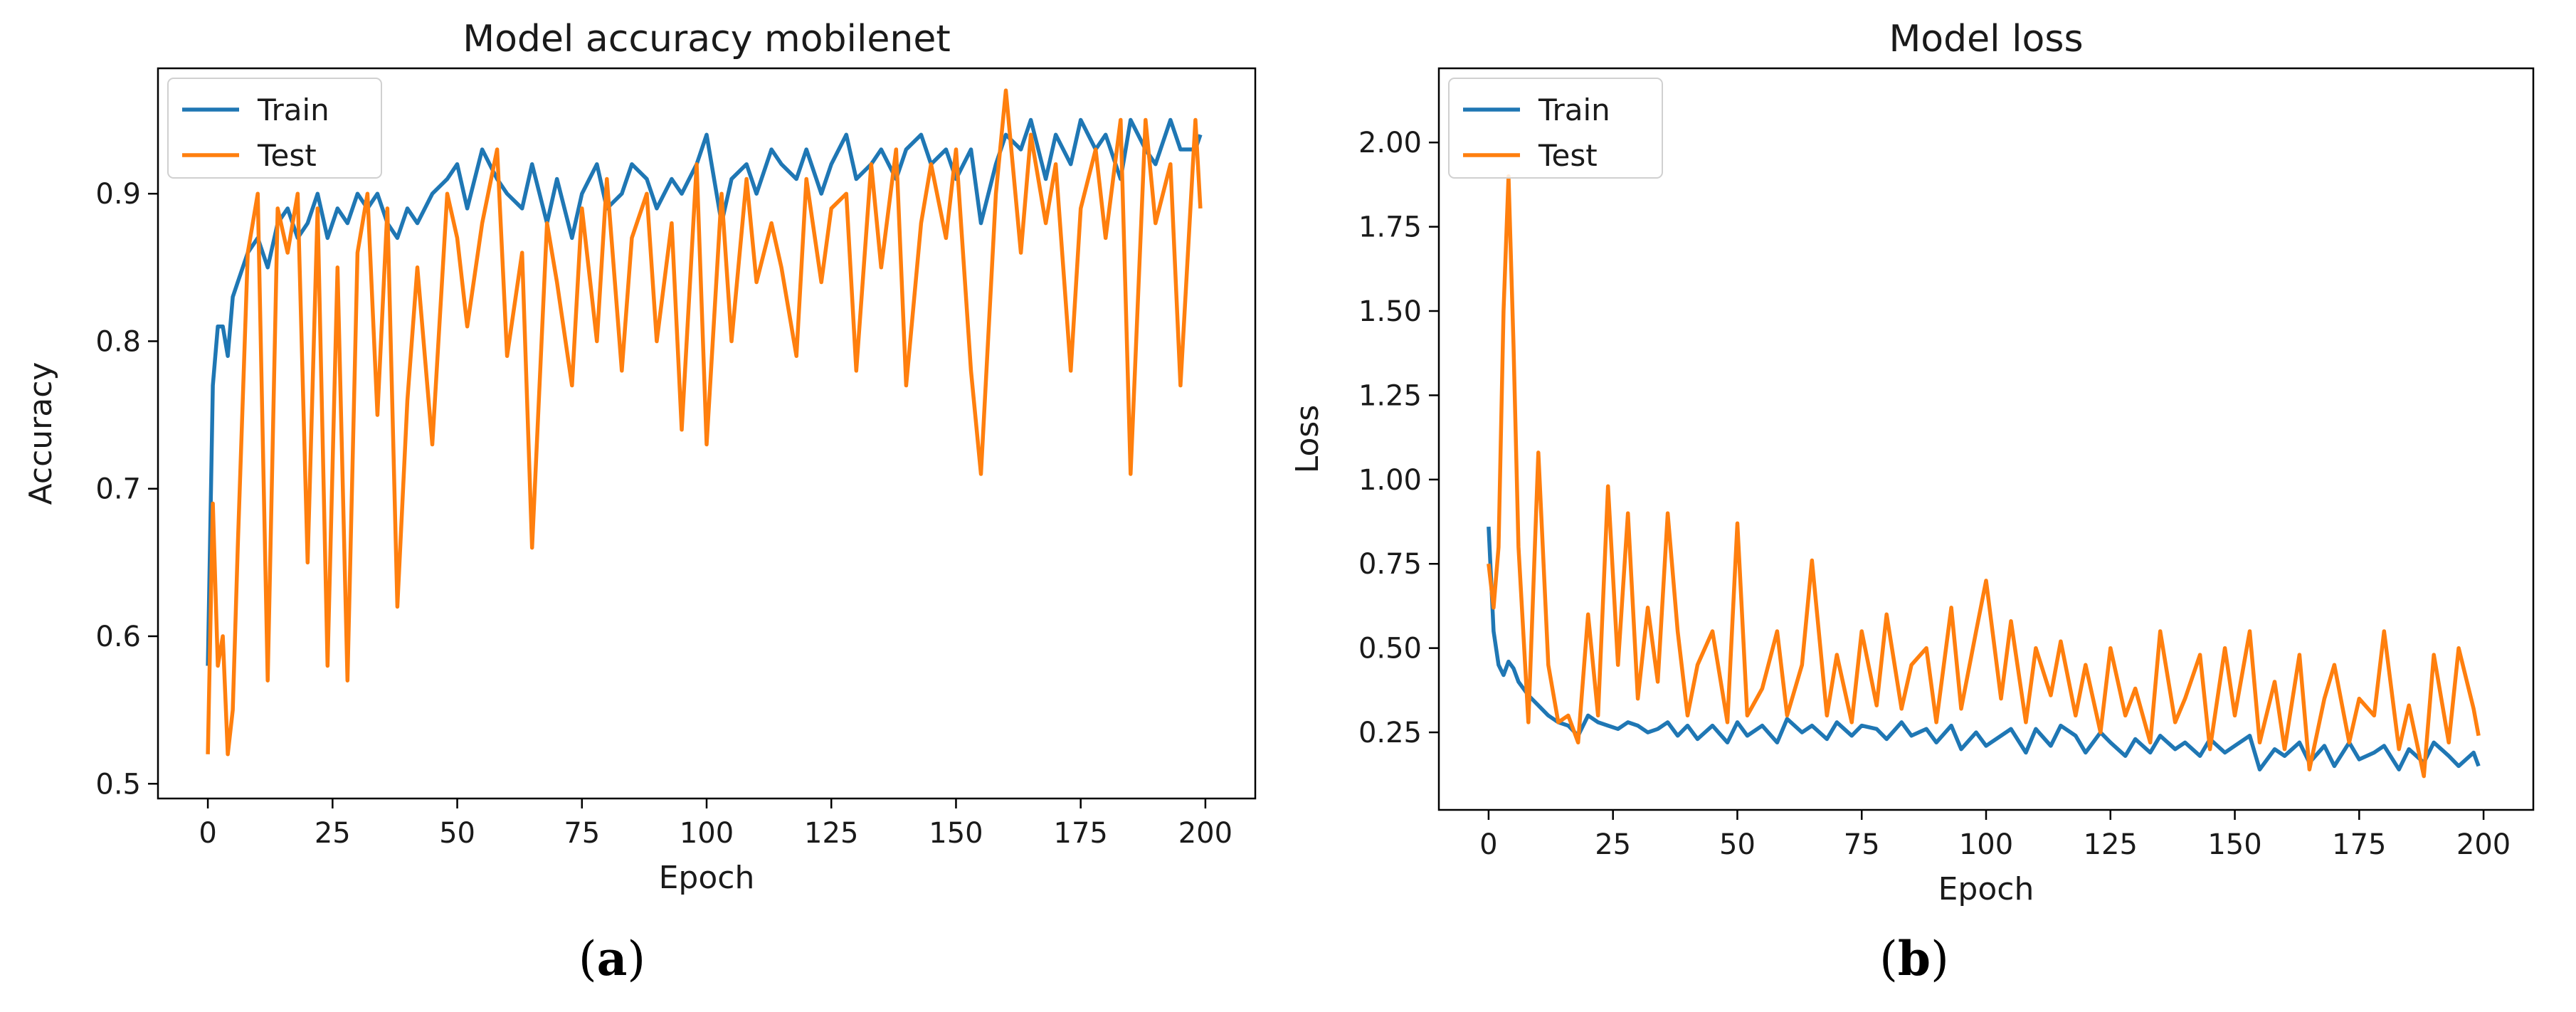 Image resolution: width=2576 pixels, height=1012 pixels. What do you see at coordinates (1984, 648) in the screenshot?
I see `series-line-train` at bounding box center [1984, 648].